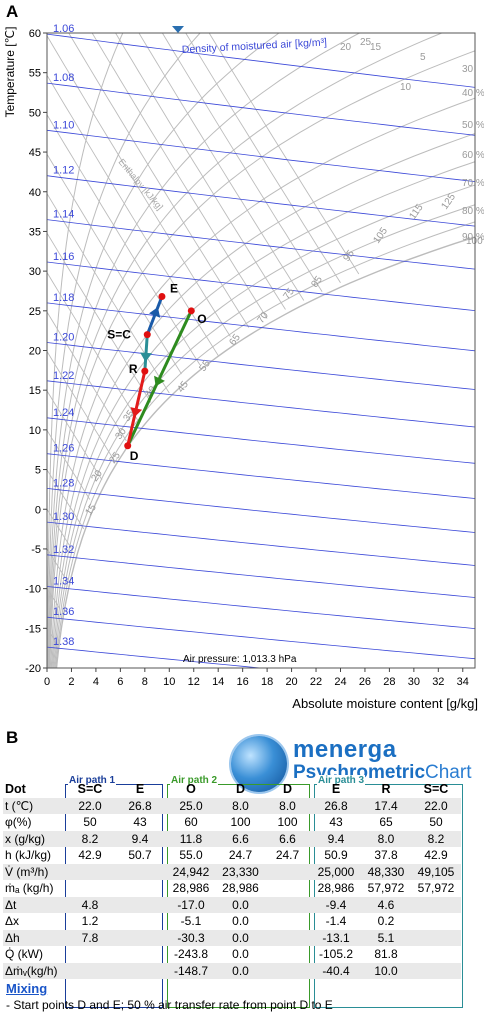 This screenshot has height=1026, width=484. Describe the element at coordinates (119, 335) in the screenshot. I see `point-label-S=C: S=C` at that location.